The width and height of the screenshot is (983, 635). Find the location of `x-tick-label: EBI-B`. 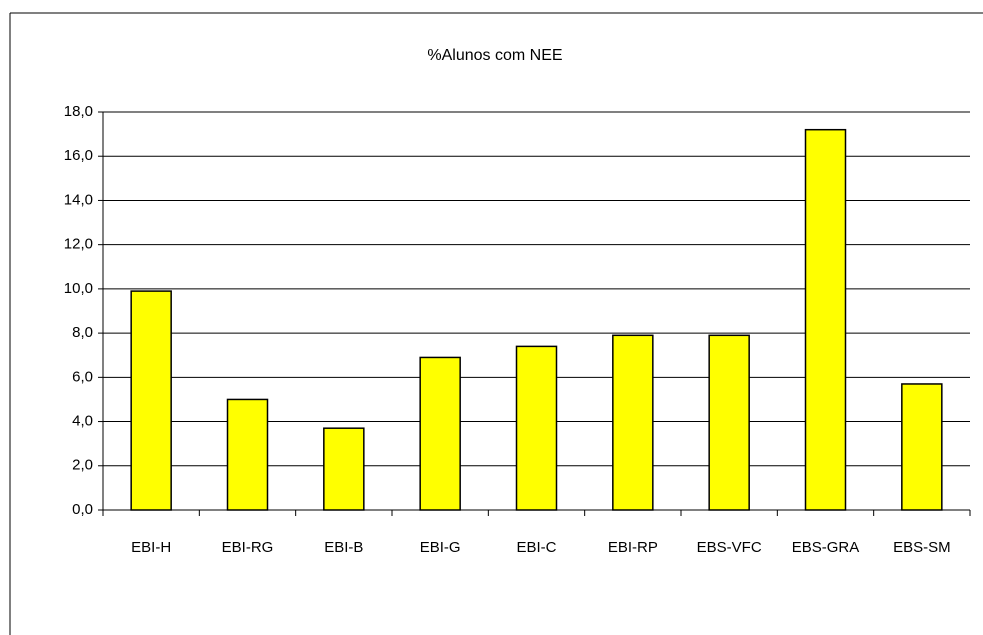

x-tick-label: EBI-B is located at coordinates (343, 547).